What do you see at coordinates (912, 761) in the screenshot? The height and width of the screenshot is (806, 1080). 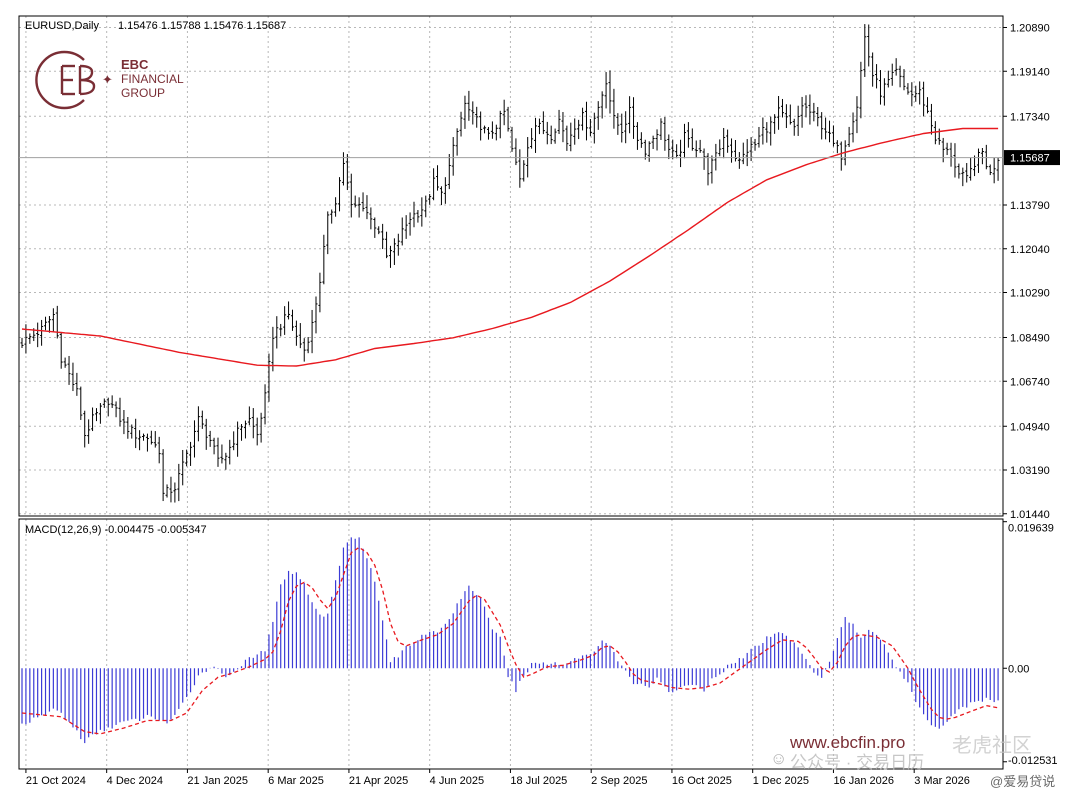 I see `watermarks: www.ebcfin.pro ☺ 公众号 · 交易日历 老虎社区 @爱易贷说` at bounding box center [912, 761].